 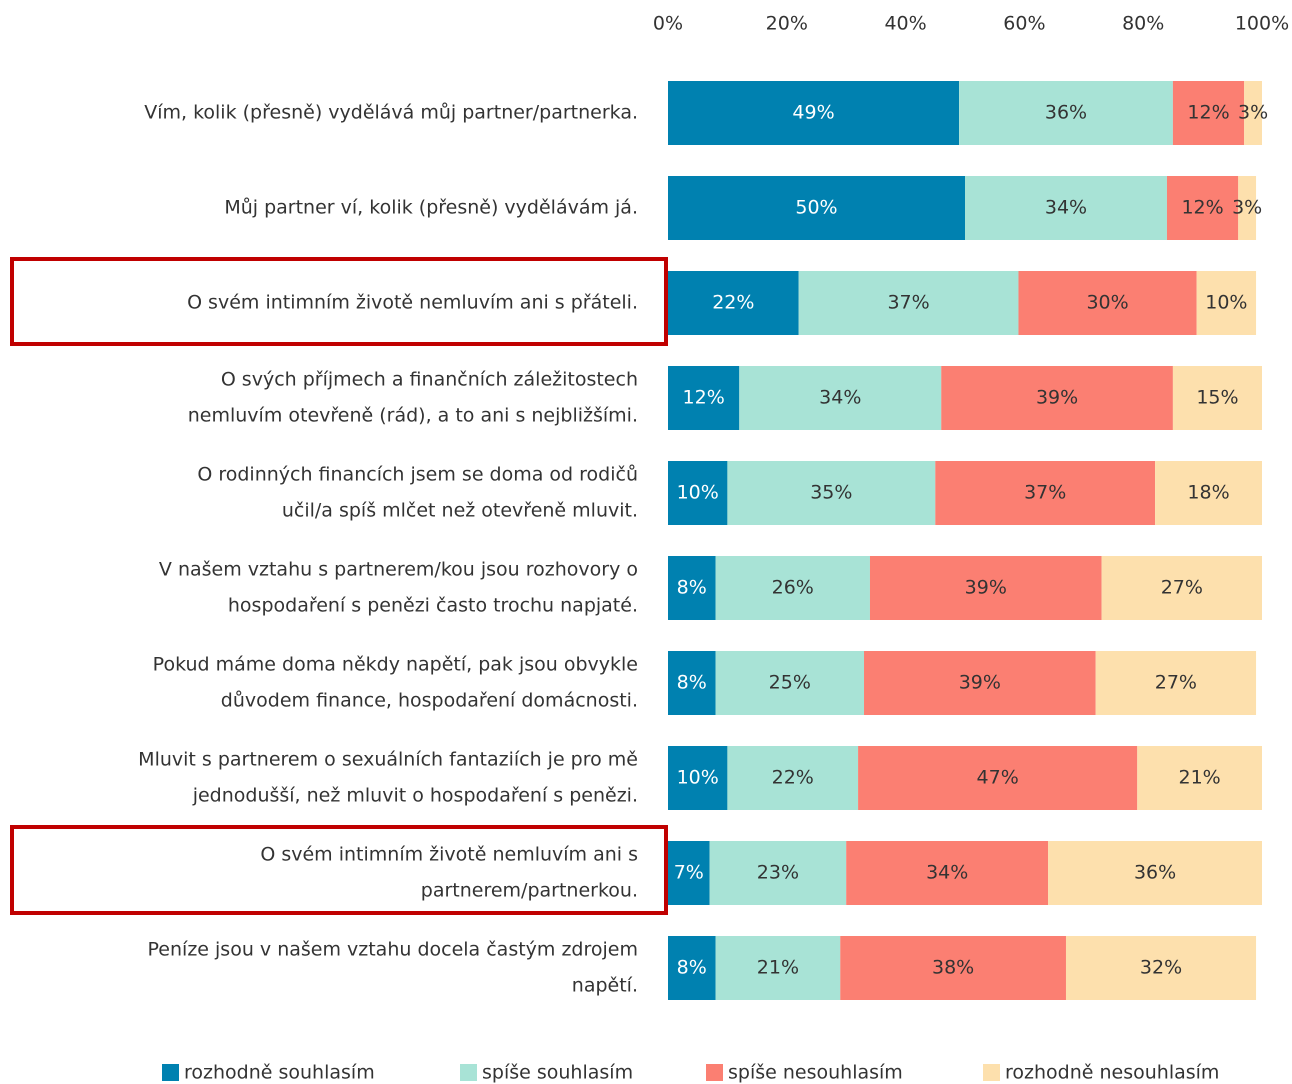 I want to click on x-tick-label: 0%, so click(x=668, y=24).